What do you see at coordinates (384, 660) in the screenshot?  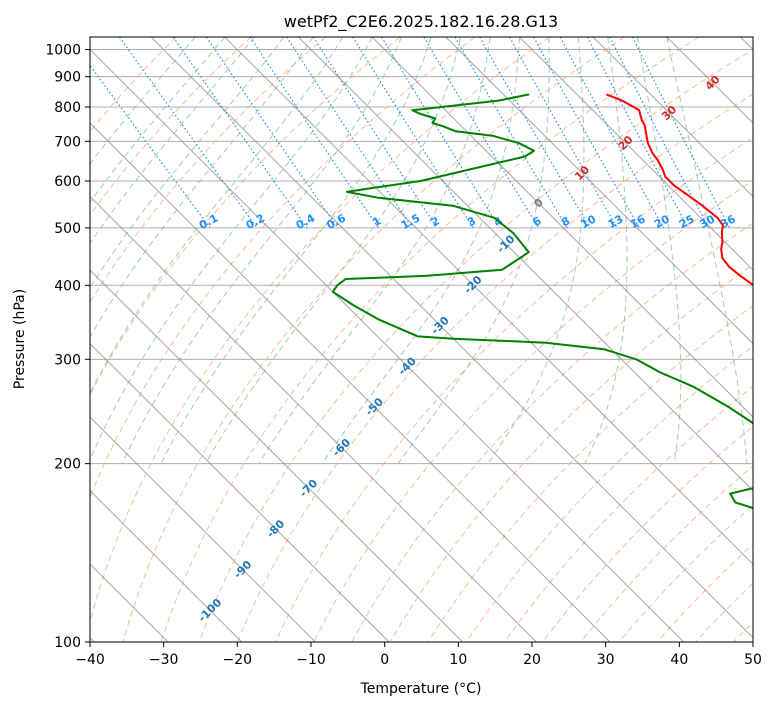 I see `x-tick-label: 0` at bounding box center [384, 660].